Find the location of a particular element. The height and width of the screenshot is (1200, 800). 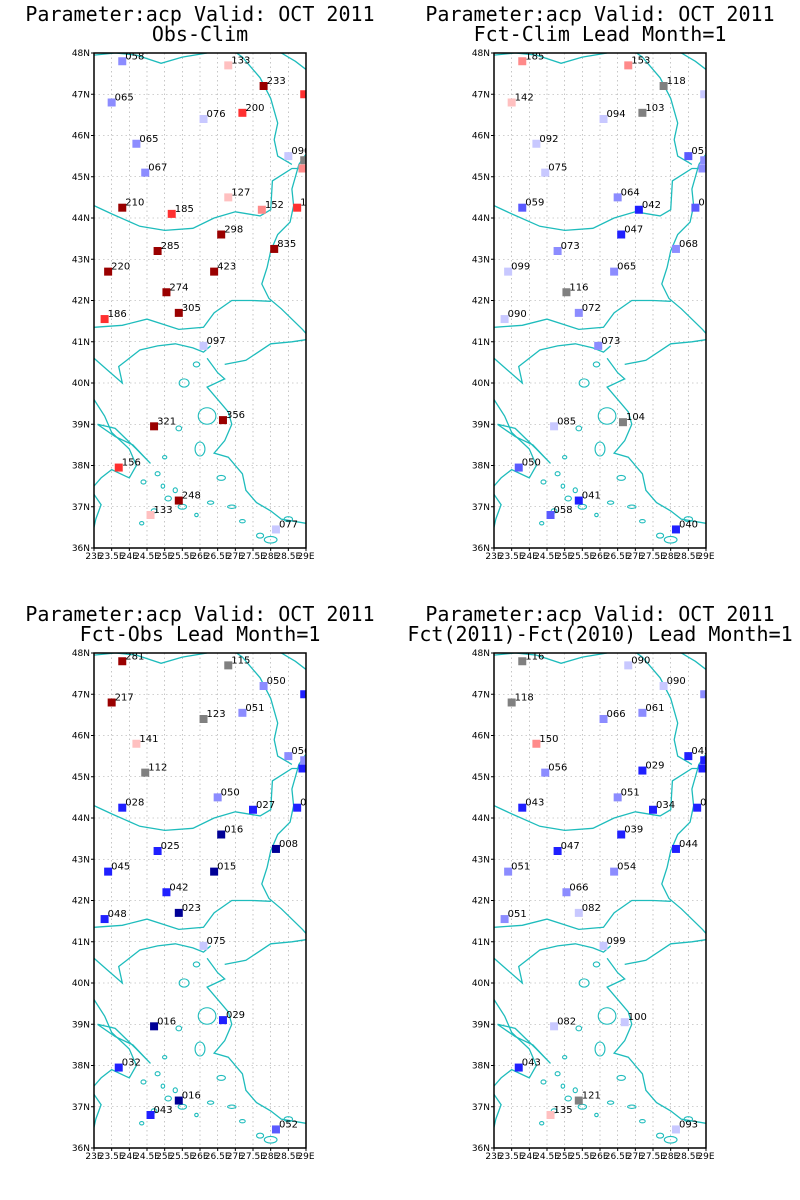

station-value: 072 is located at coordinates (716, 689).